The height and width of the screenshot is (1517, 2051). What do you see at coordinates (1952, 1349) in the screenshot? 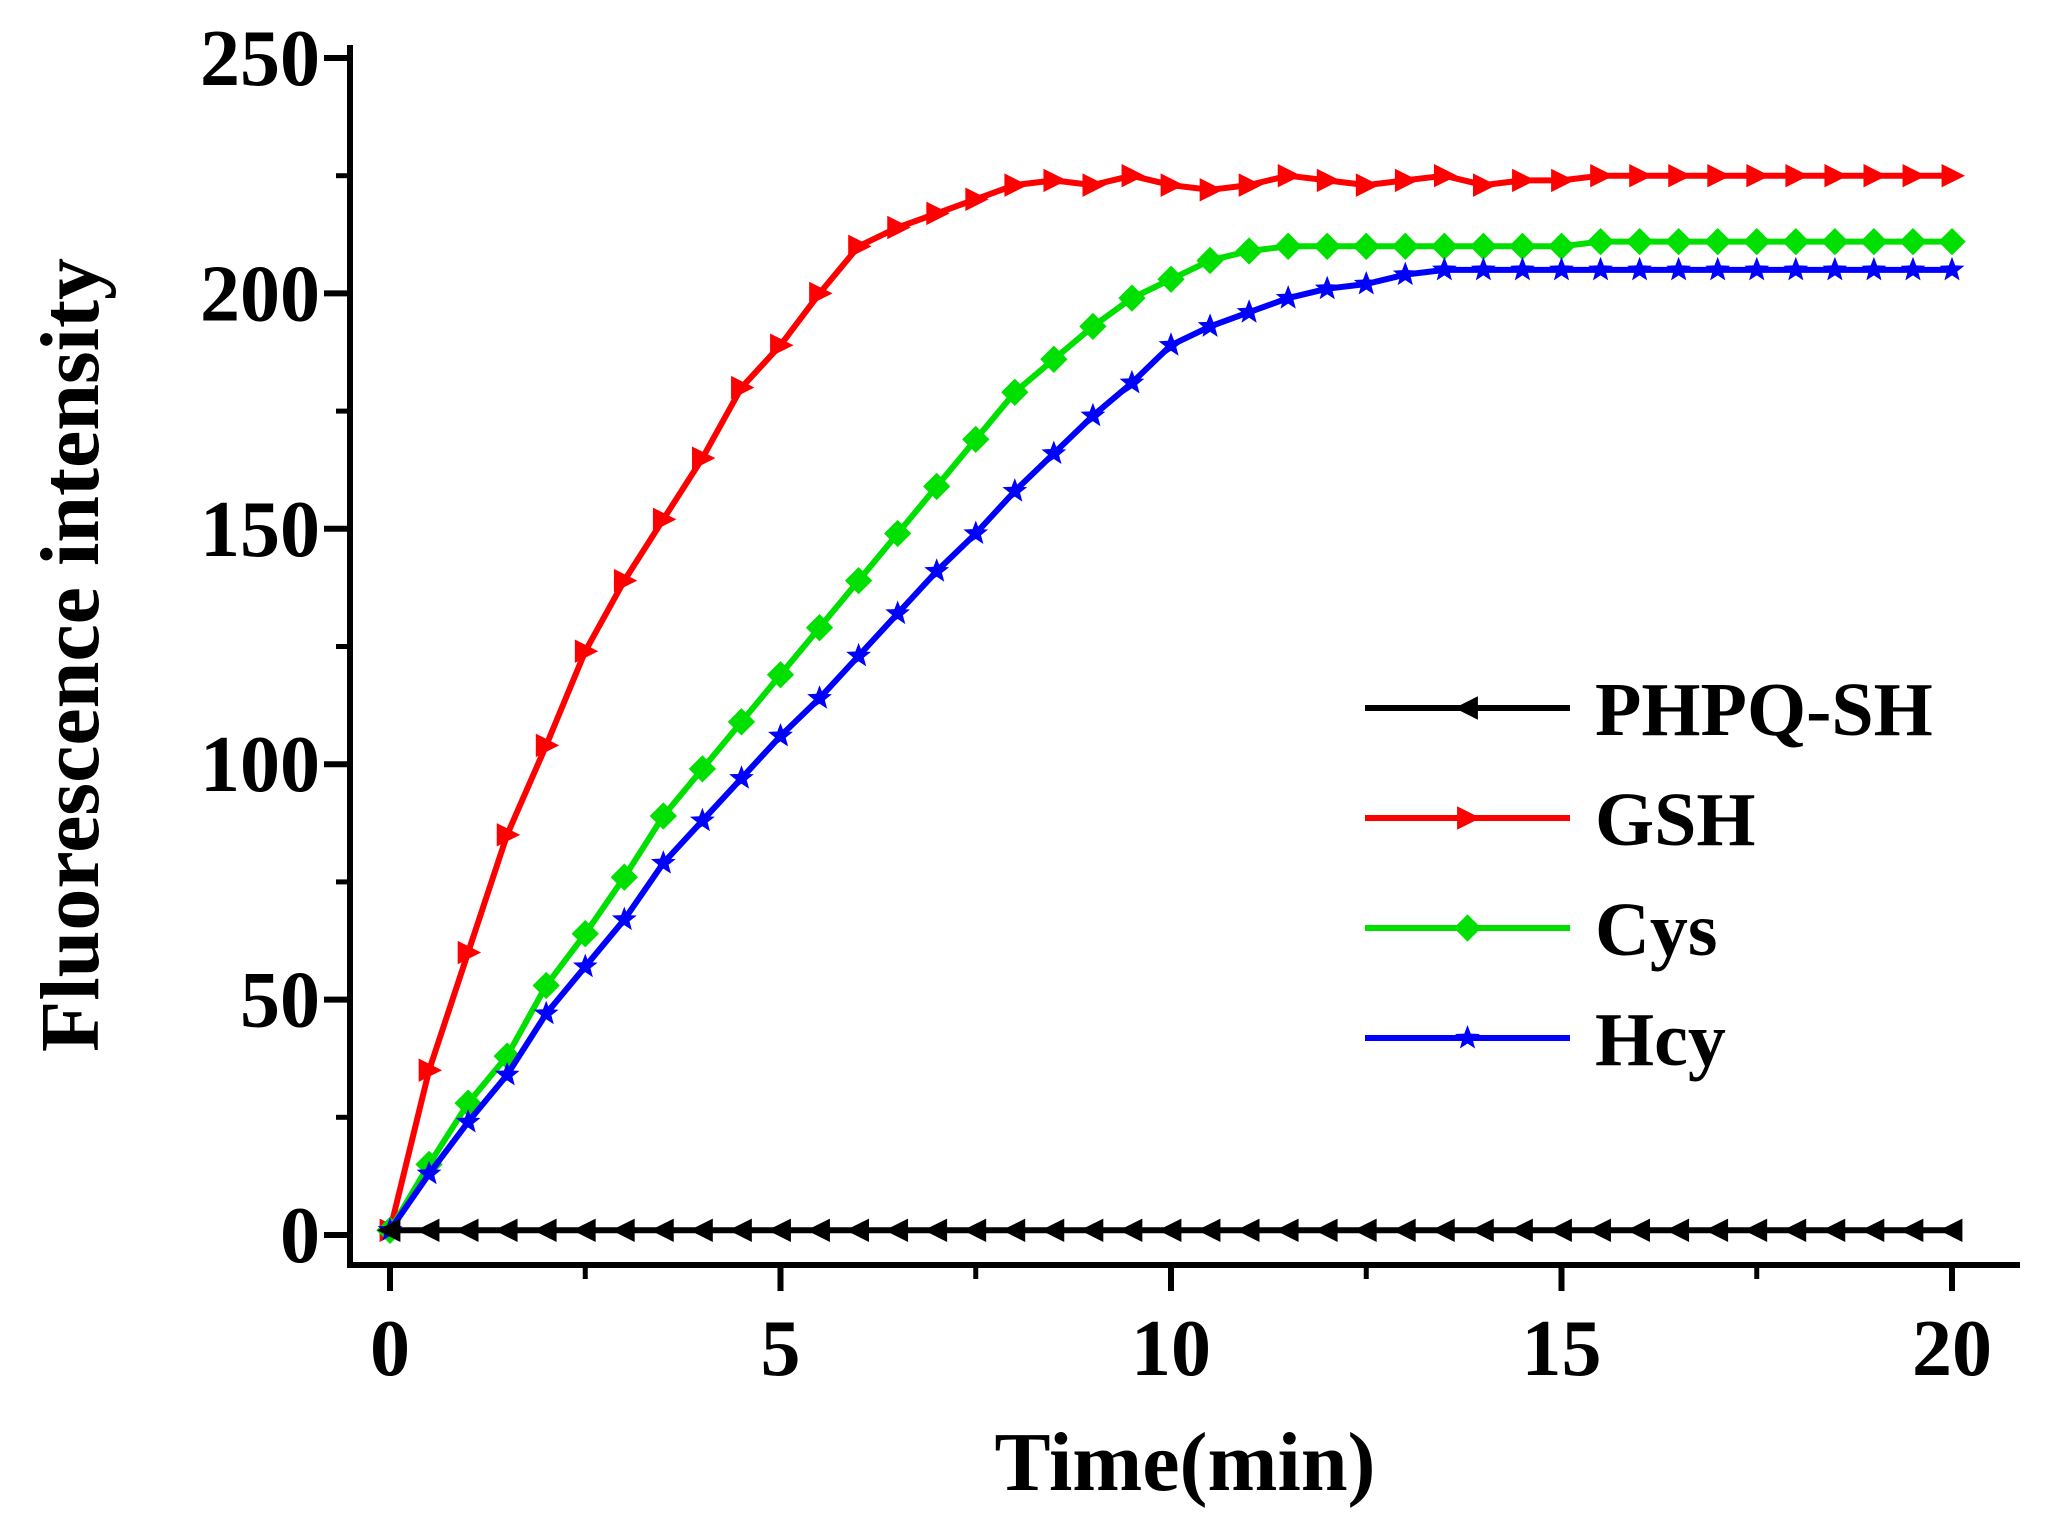
I see `x-tick-label: 20` at bounding box center [1952, 1349].